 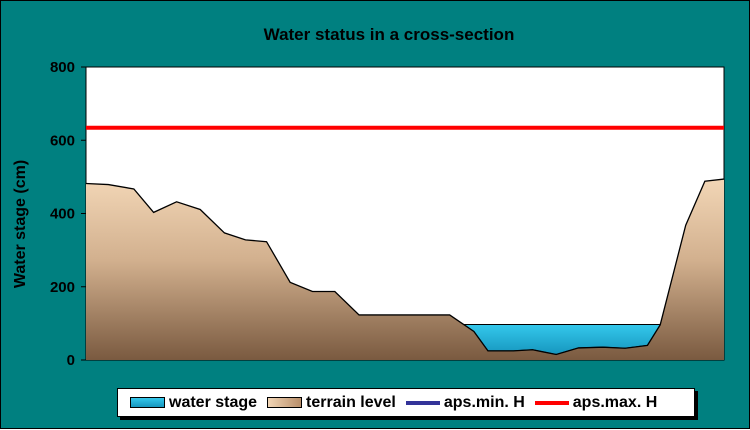 I want to click on y-tick-label: 800, so click(x=62, y=67).